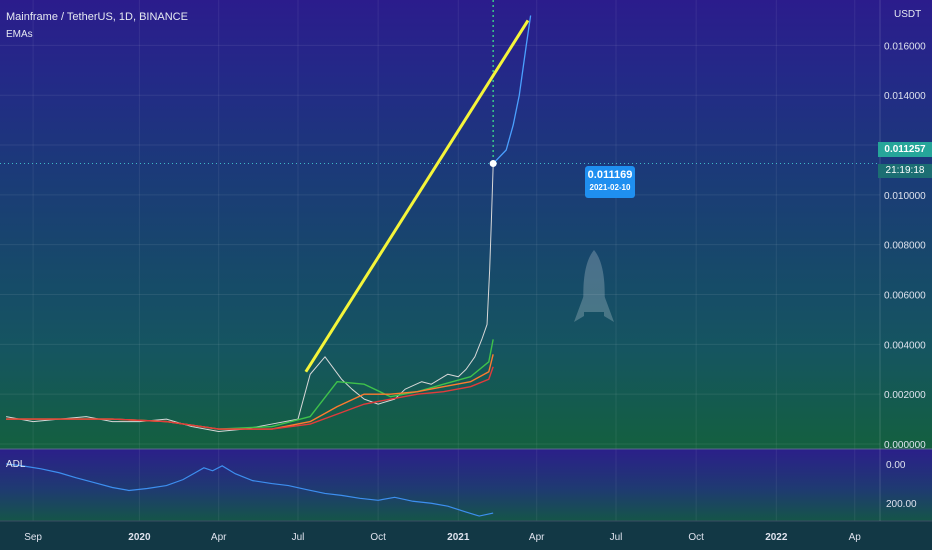 The height and width of the screenshot is (550, 932). I want to click on crosshair-point, so click(493, 164).